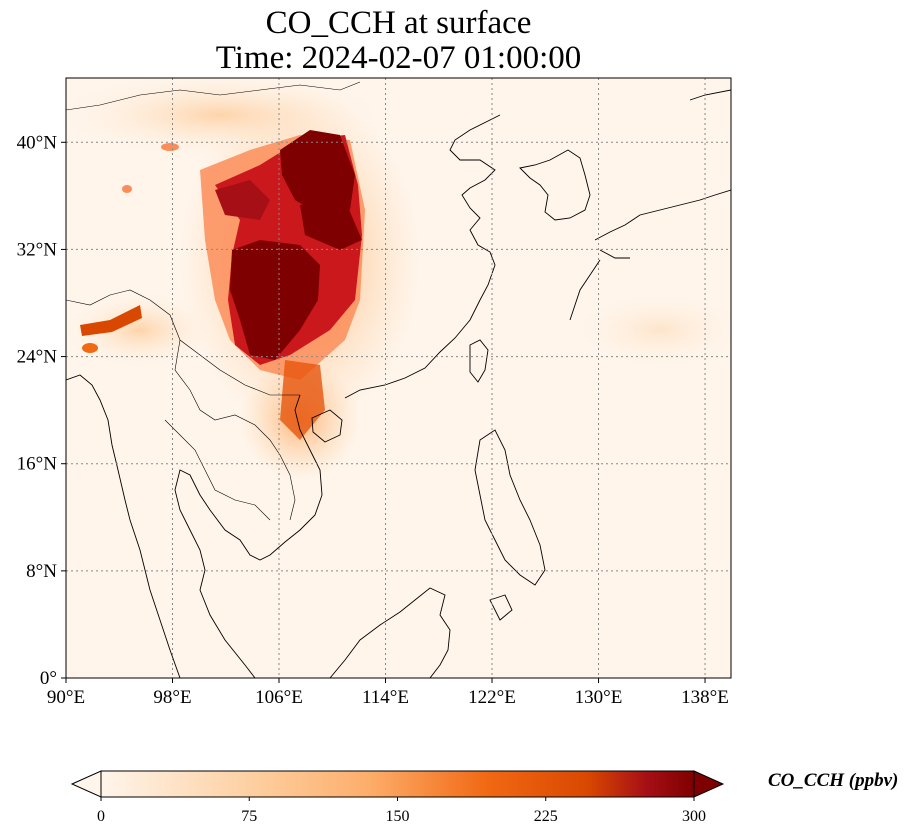 The width and height of the screenshot is (921, 836). Describe the element at coordinates (249, 816) in the screenshot. I see `colorbar-tick-label: 75` at that location.